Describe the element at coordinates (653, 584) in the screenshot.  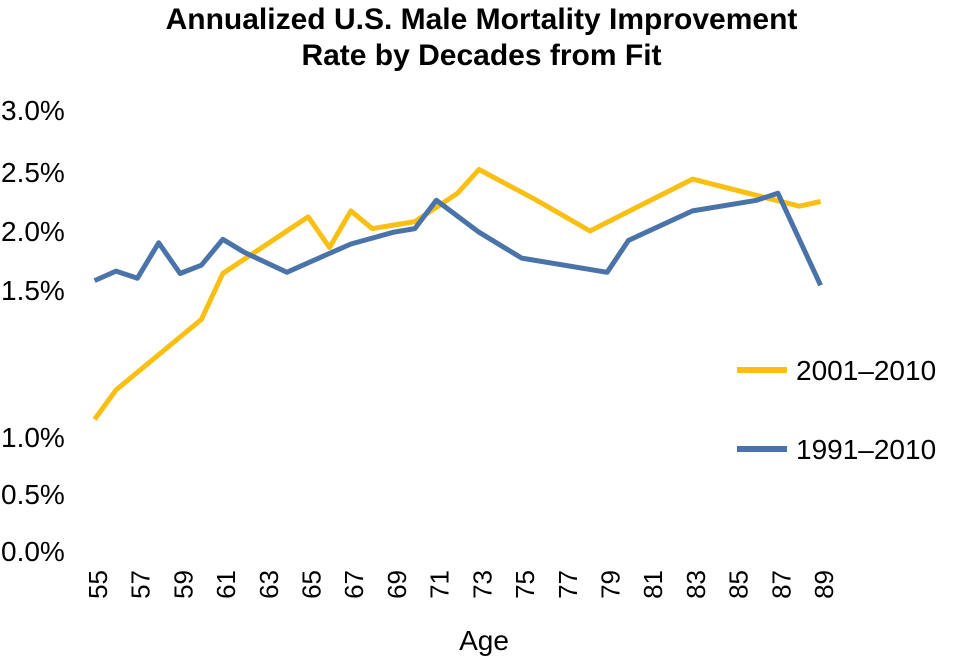
I see `x-tick-label: 81` at that location.